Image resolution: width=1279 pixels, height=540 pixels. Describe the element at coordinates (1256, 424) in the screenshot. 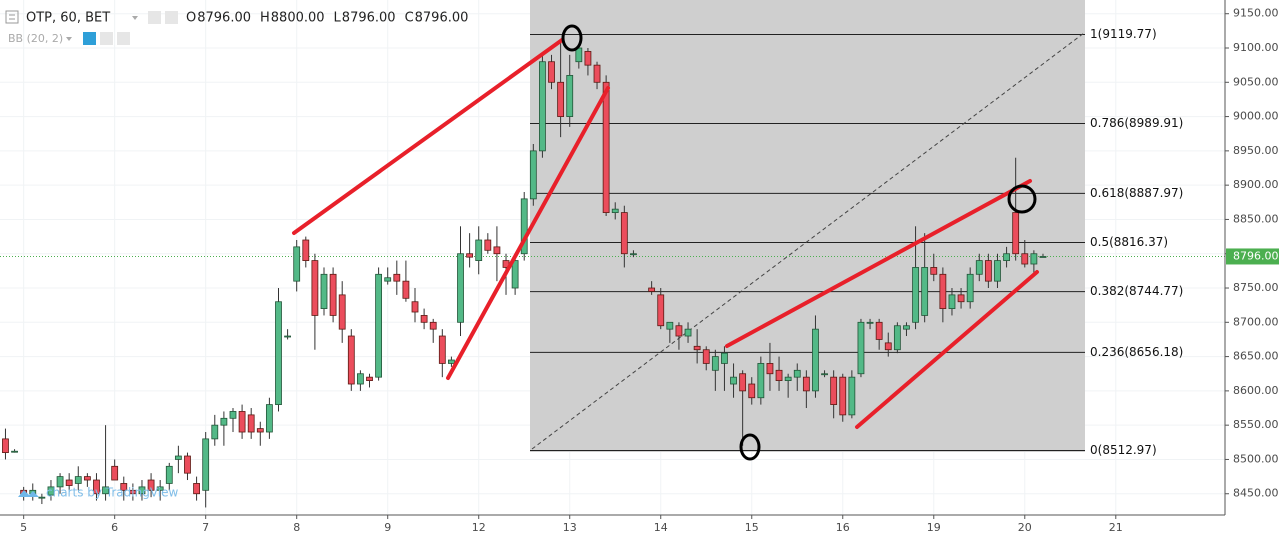

I see `y-tick-label: 8550.00` at that location.